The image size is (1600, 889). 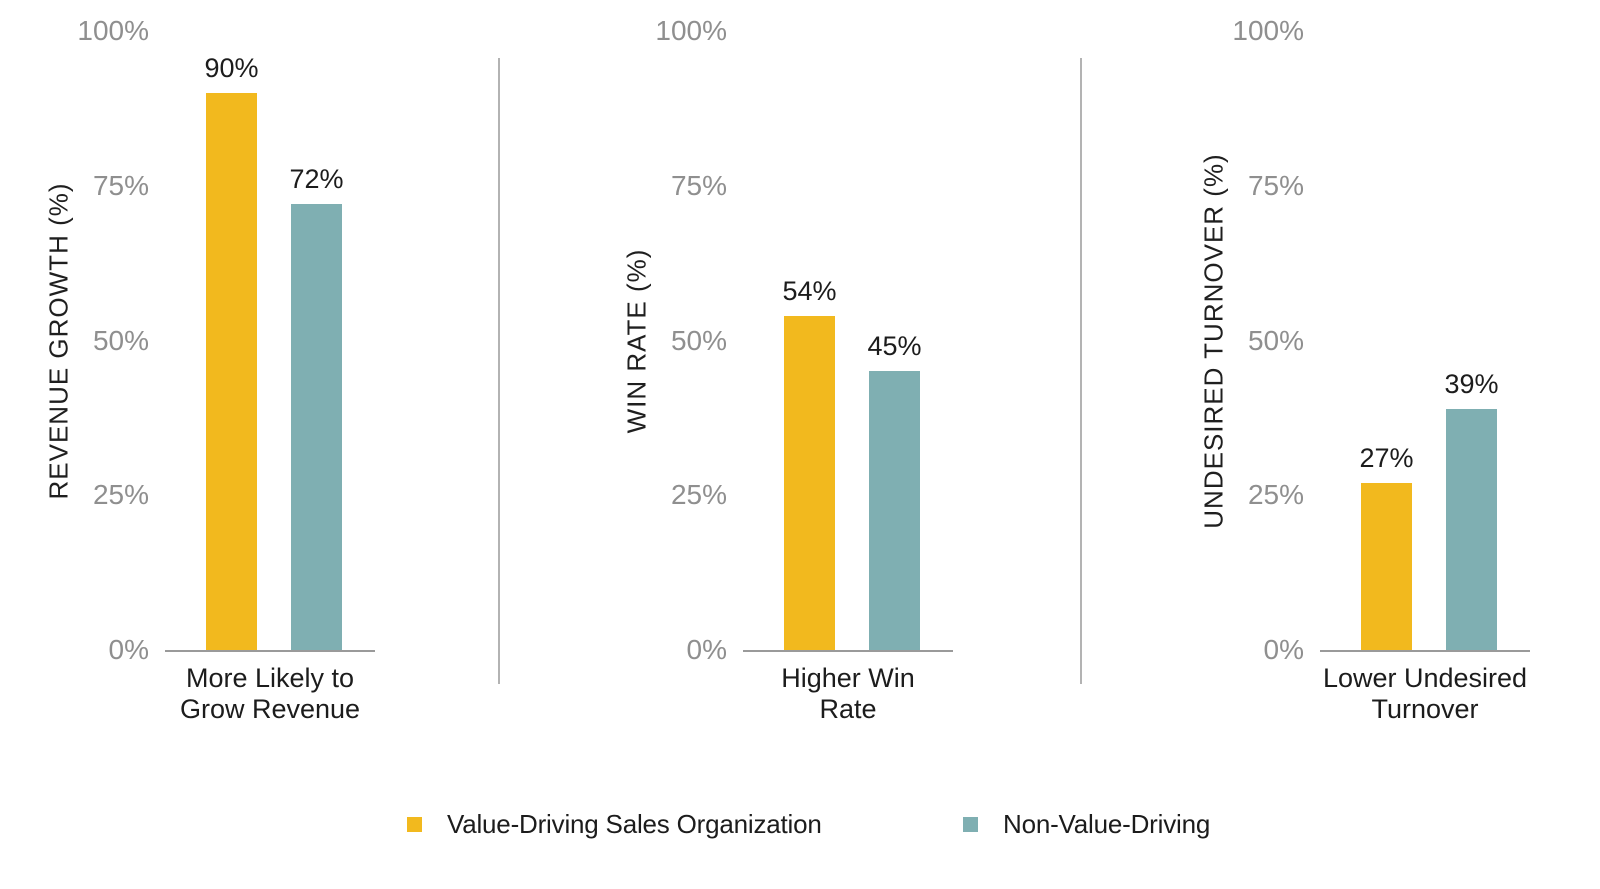 I want to click on x-axis-category-label: Higher Win Rate, so click(x=848, y=694).